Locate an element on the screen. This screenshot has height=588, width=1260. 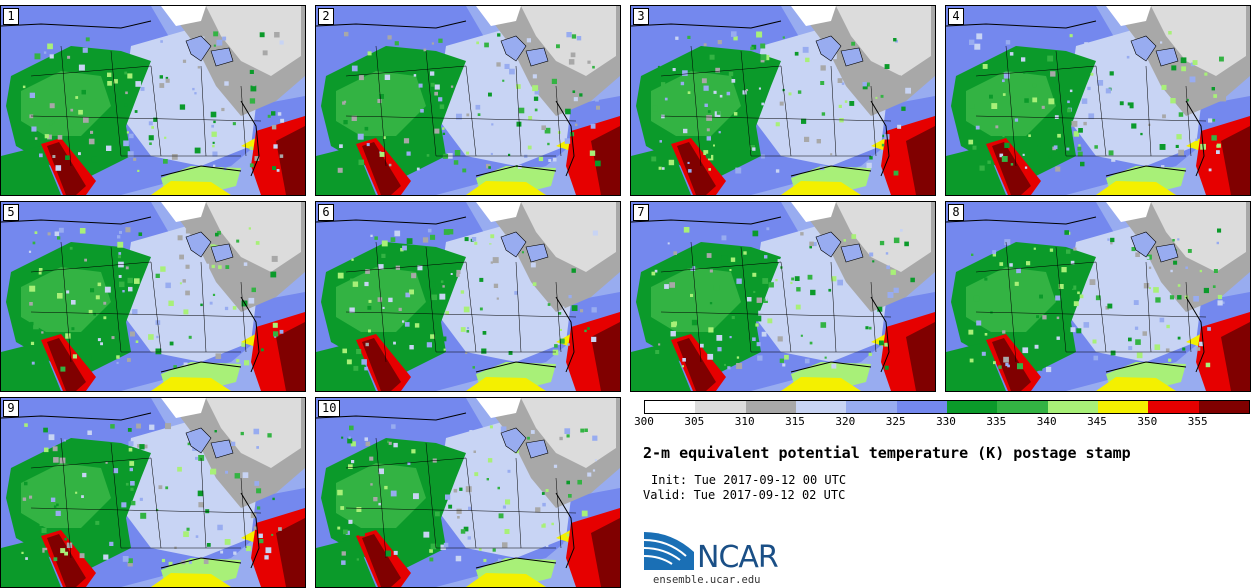
map-panel: 7 is located at coordinates (783, 296).